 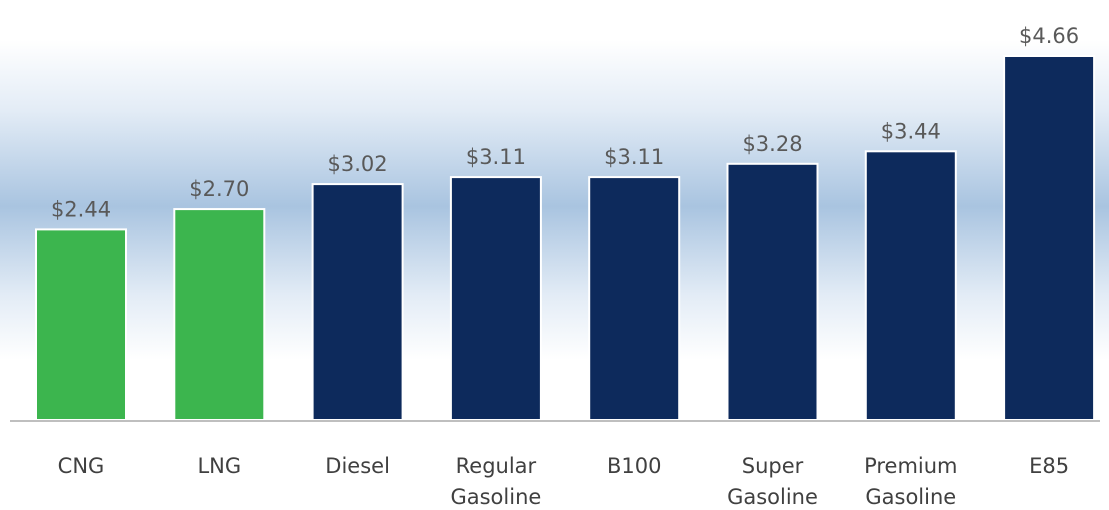 I want to click on category-label-line: B100, so click(x=634, y=466).